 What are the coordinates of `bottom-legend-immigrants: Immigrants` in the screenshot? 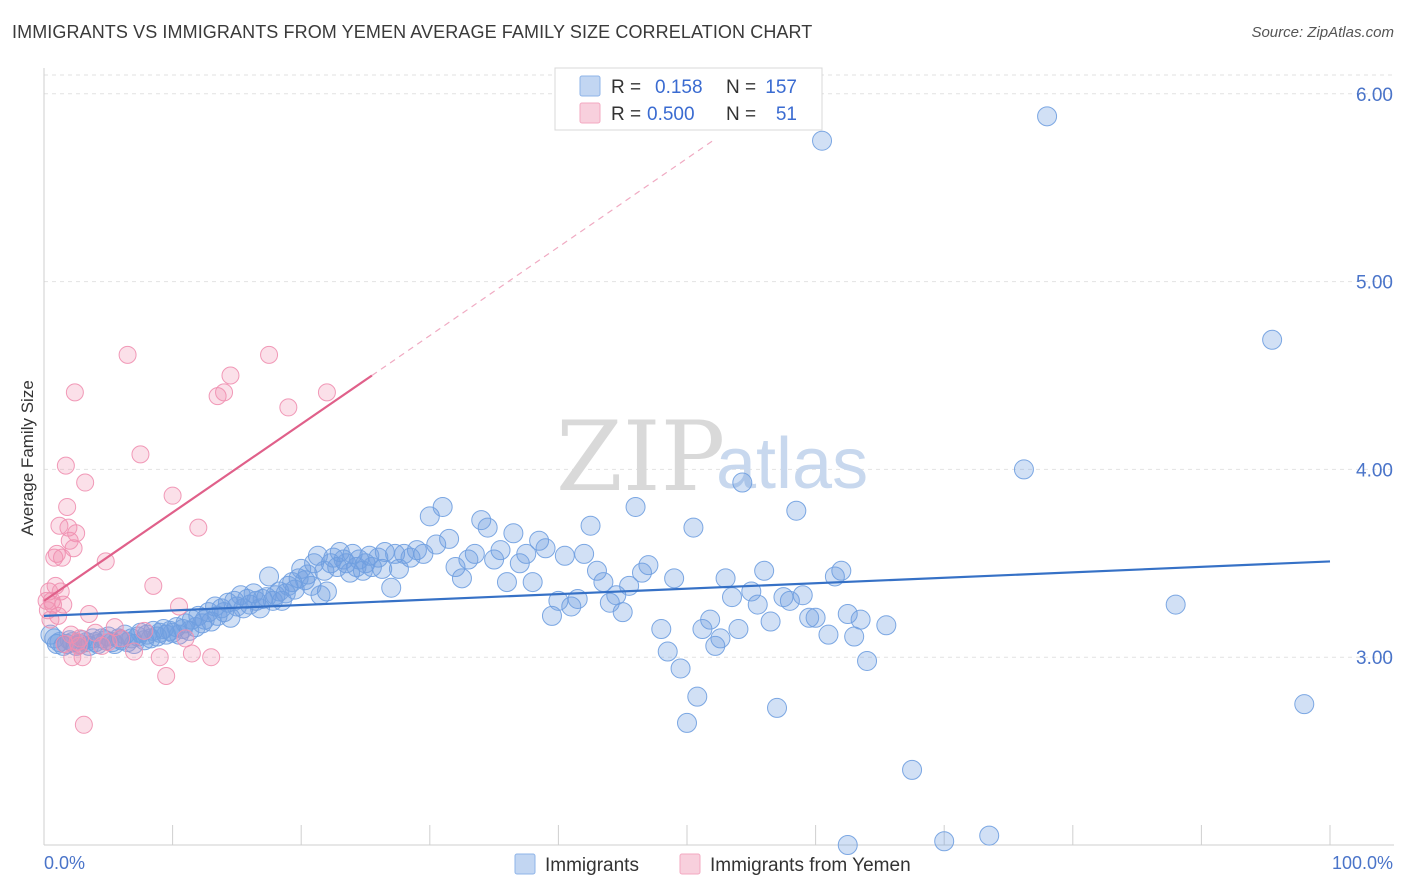 It's located at (592, 865).